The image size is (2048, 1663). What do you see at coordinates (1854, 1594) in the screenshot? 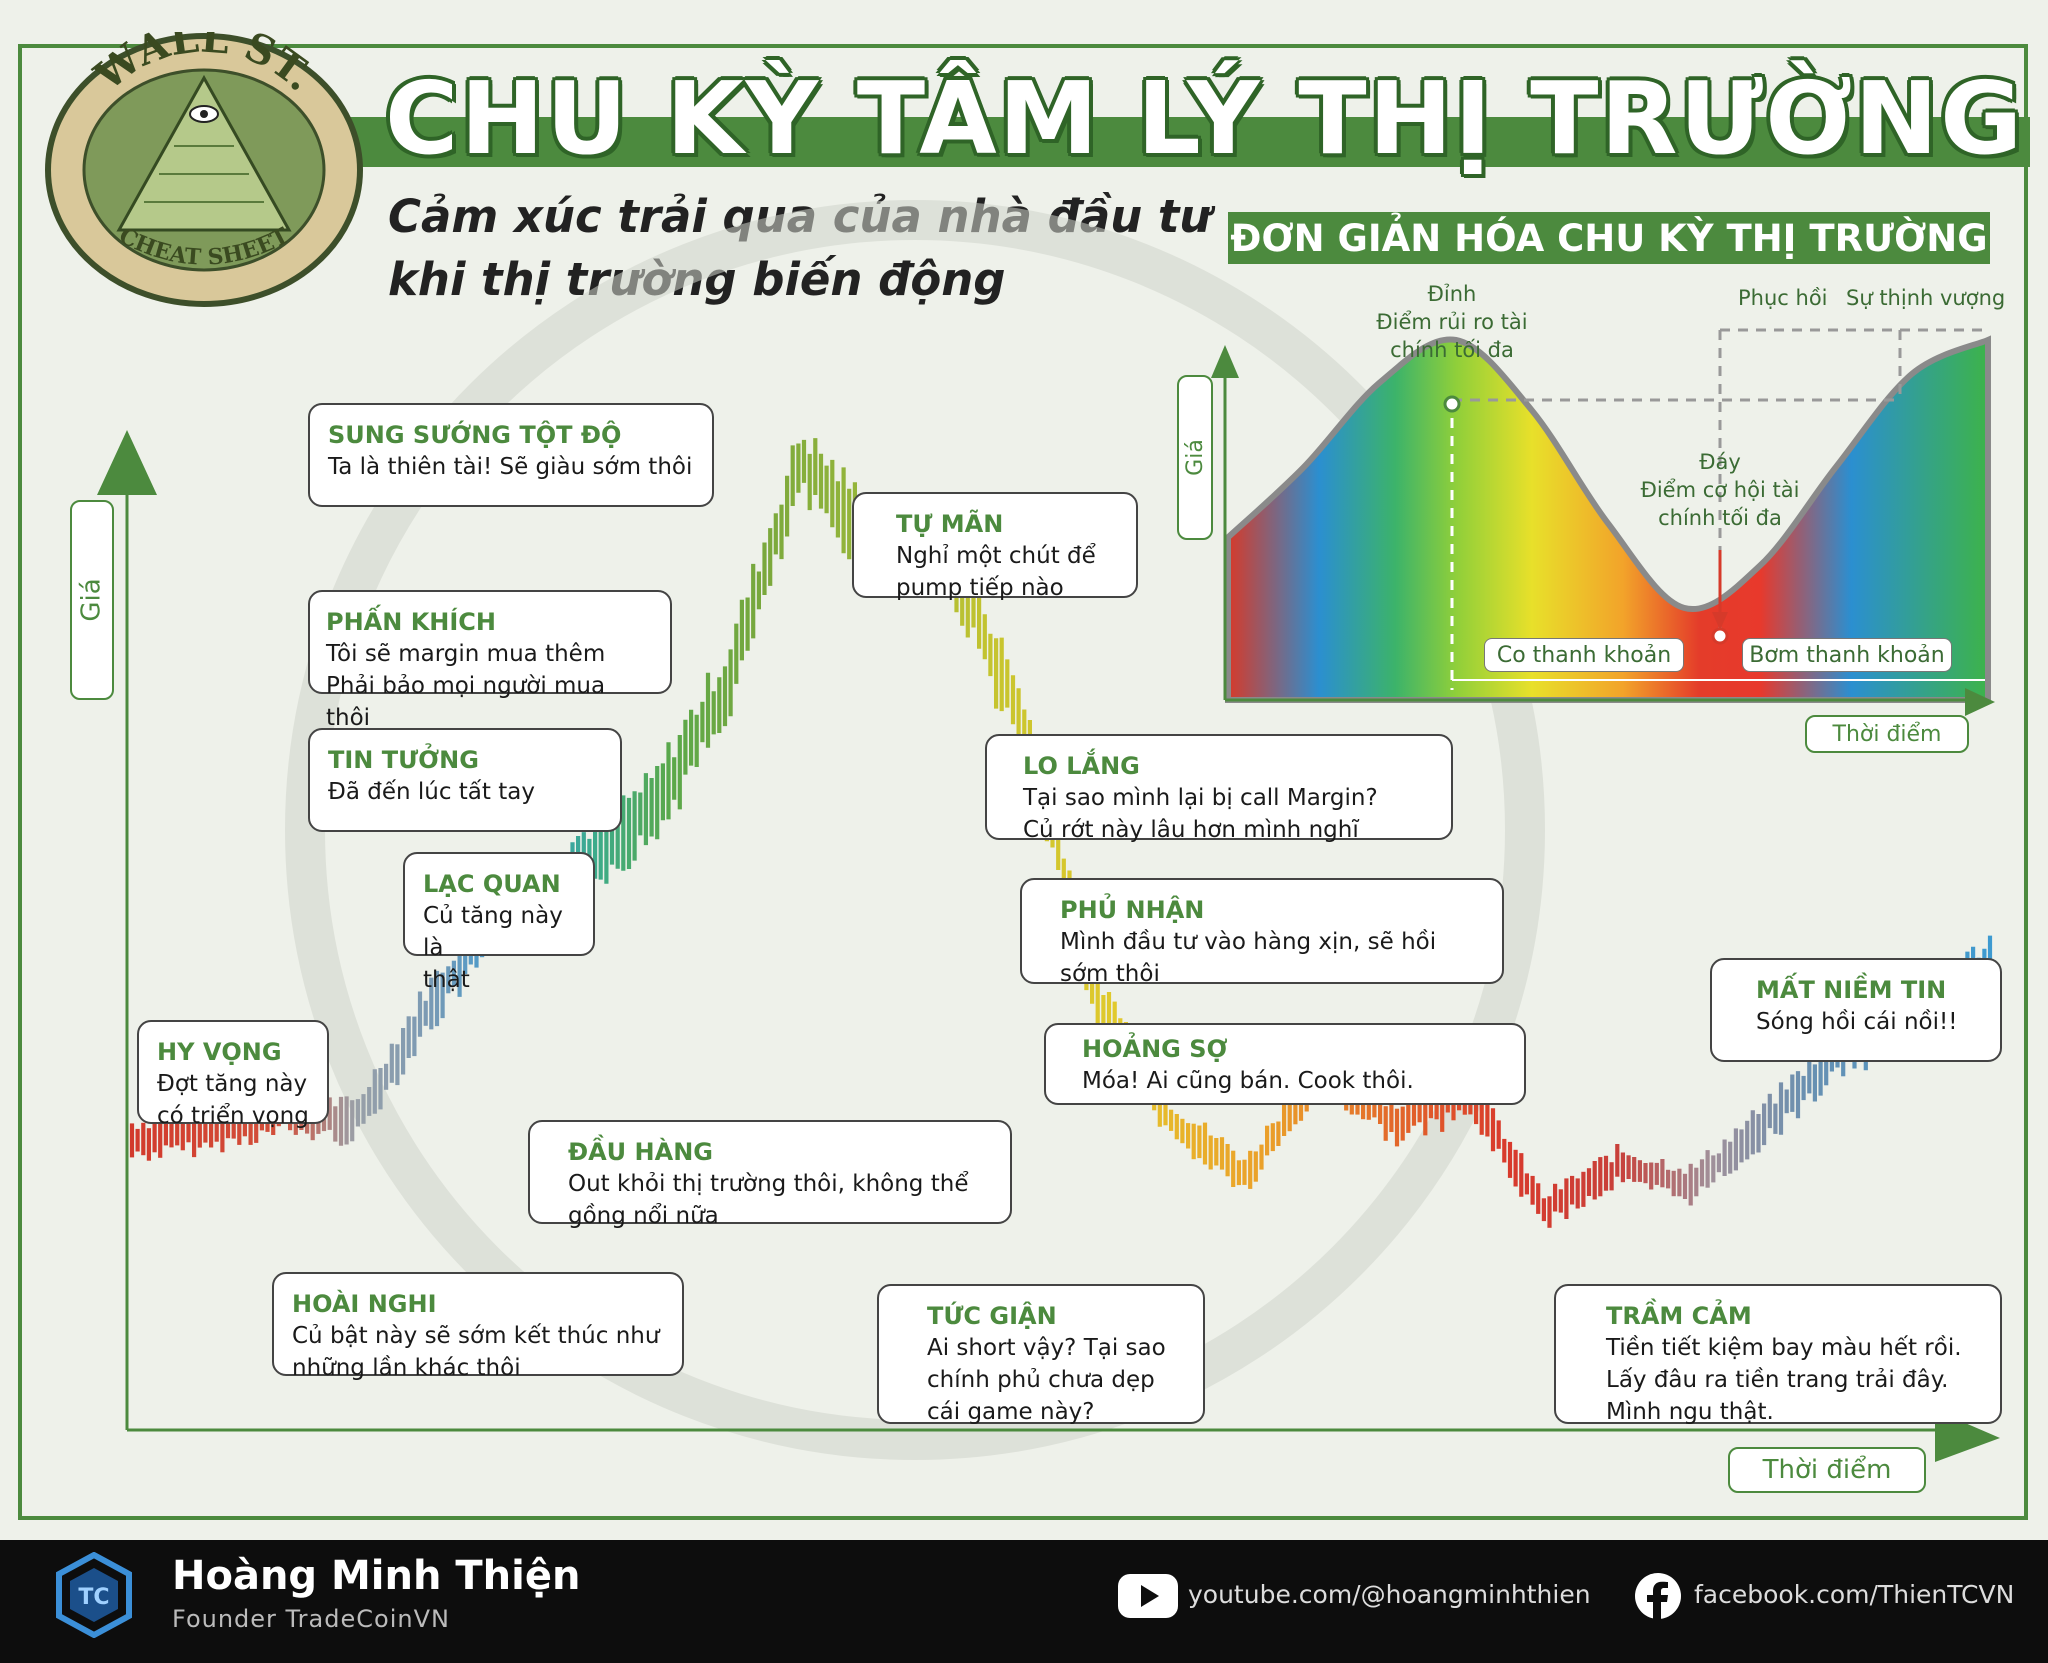
I see `facebook-link: facebook.com/ThienTCVN` at bounding box center [1854, 1594].